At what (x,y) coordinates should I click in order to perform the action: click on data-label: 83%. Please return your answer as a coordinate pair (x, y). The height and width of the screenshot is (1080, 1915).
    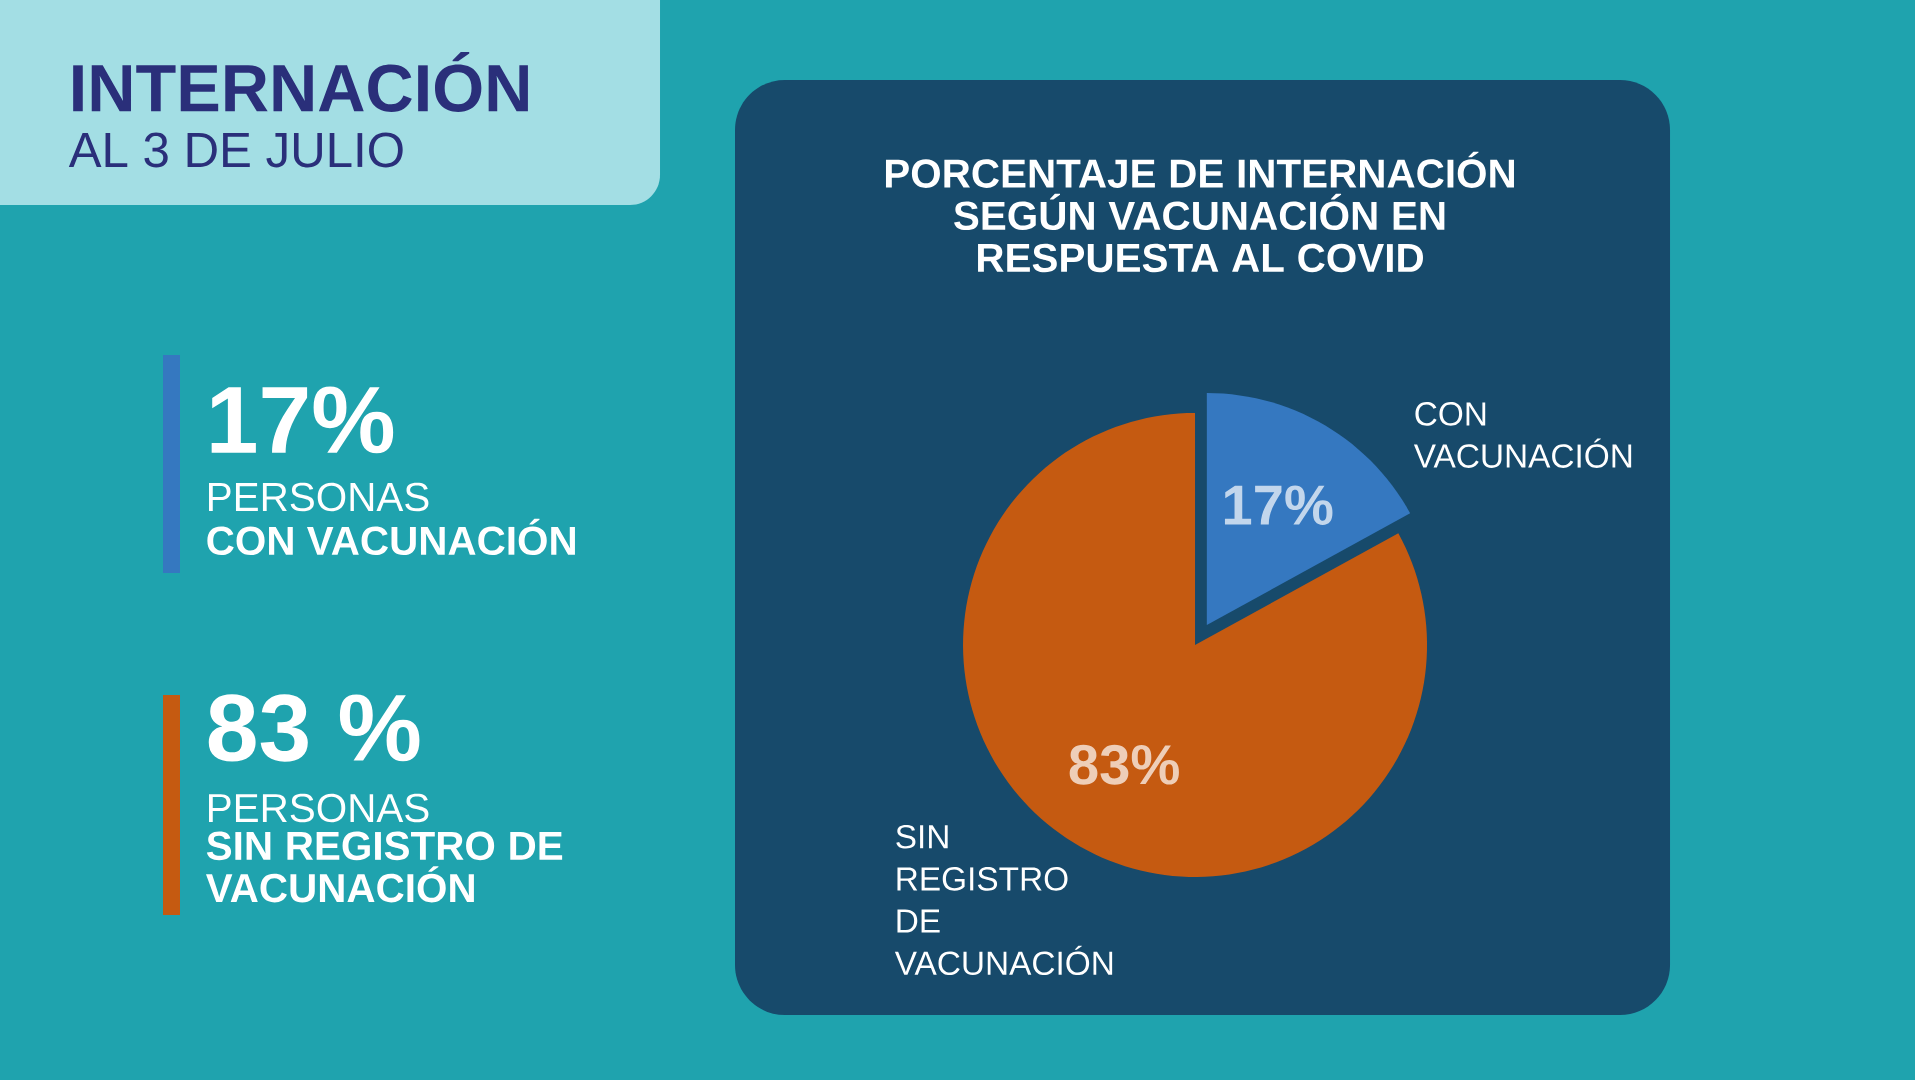
    Looking at the image, I should click on (1124, 764).